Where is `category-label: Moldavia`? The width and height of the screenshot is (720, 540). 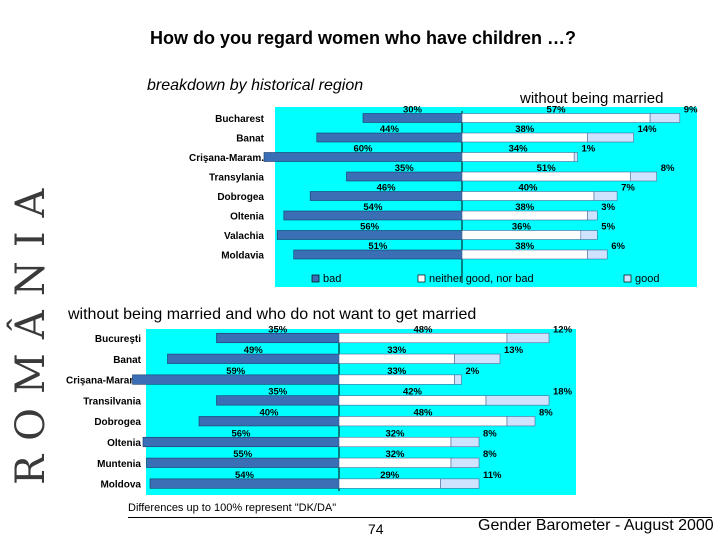
category-label: Moldavia is located at coordinates (242, 256).